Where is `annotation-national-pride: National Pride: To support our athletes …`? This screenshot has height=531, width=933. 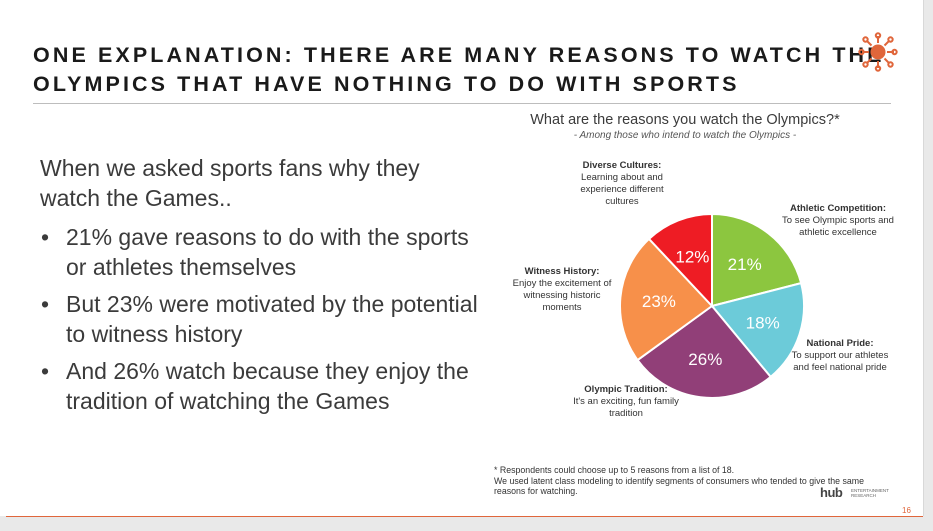
annotation-national-pride: National Pride: To support our athletes … is located at coordinates (840, 356).